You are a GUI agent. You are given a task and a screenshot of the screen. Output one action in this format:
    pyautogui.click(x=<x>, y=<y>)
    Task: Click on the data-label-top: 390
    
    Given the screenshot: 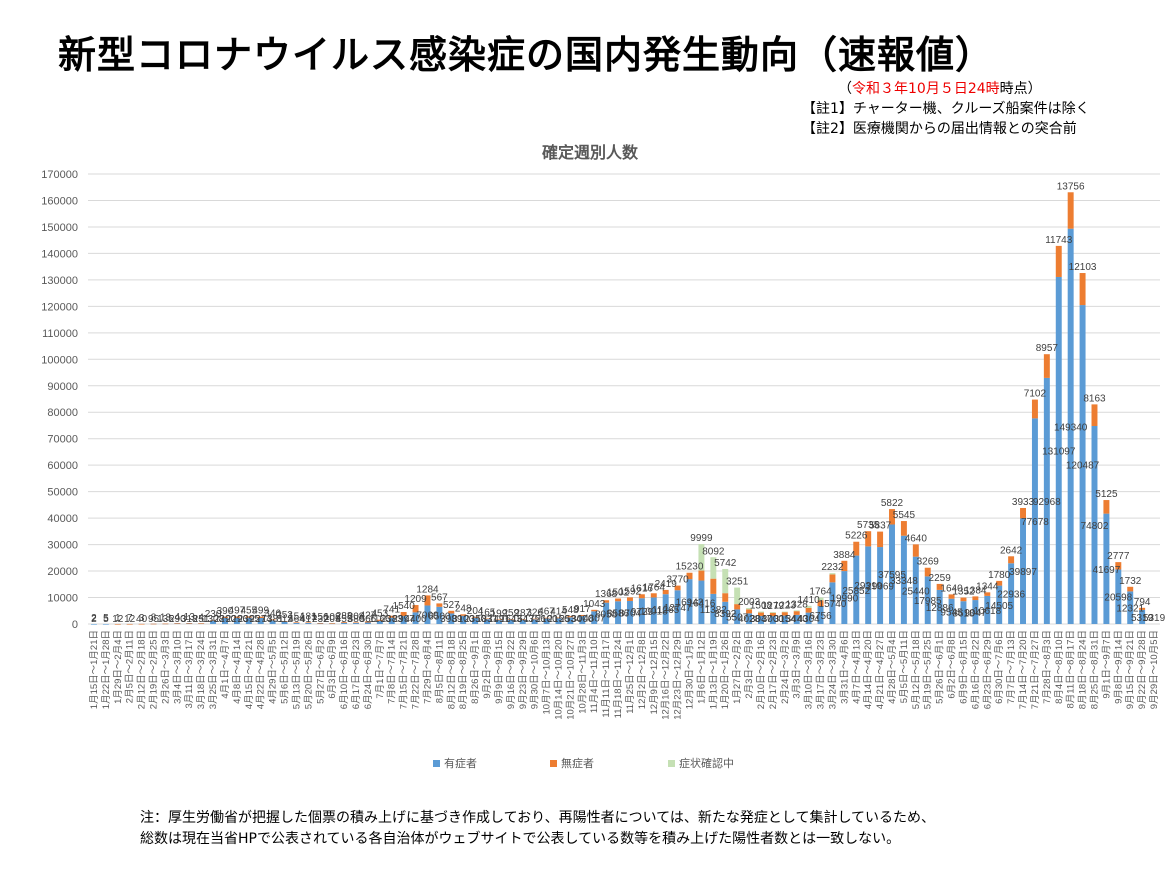 What is the action you would take?
    pyautogui.click(x=225, y=611)
    